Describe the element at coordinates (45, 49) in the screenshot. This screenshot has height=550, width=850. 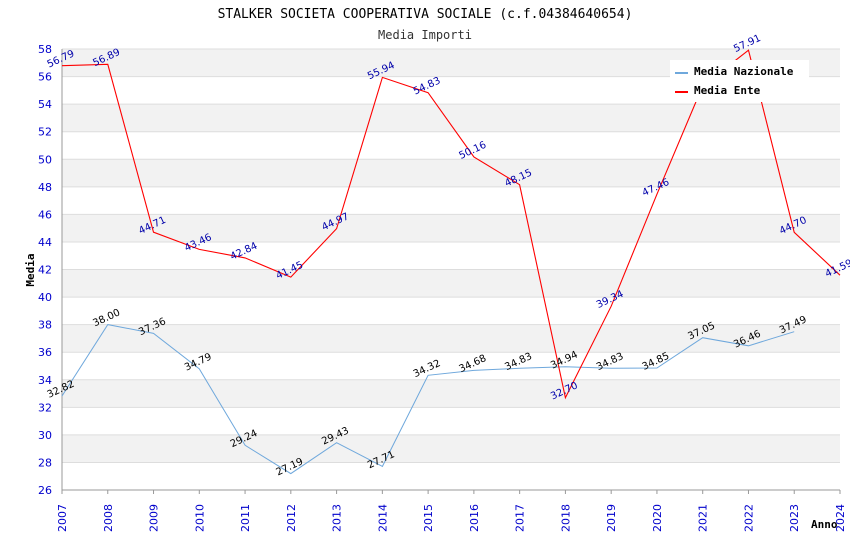
I see `y-tick-label: 58` at that location.